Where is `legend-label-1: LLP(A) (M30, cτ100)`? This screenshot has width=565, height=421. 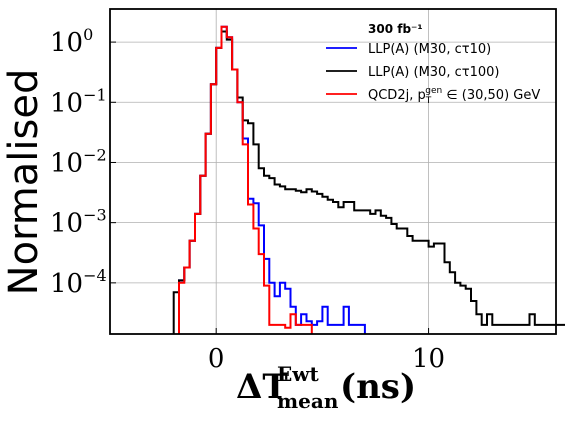
legend-label-1: LLP(A) (M30, cτ100) is located at coordinates (433, 72).